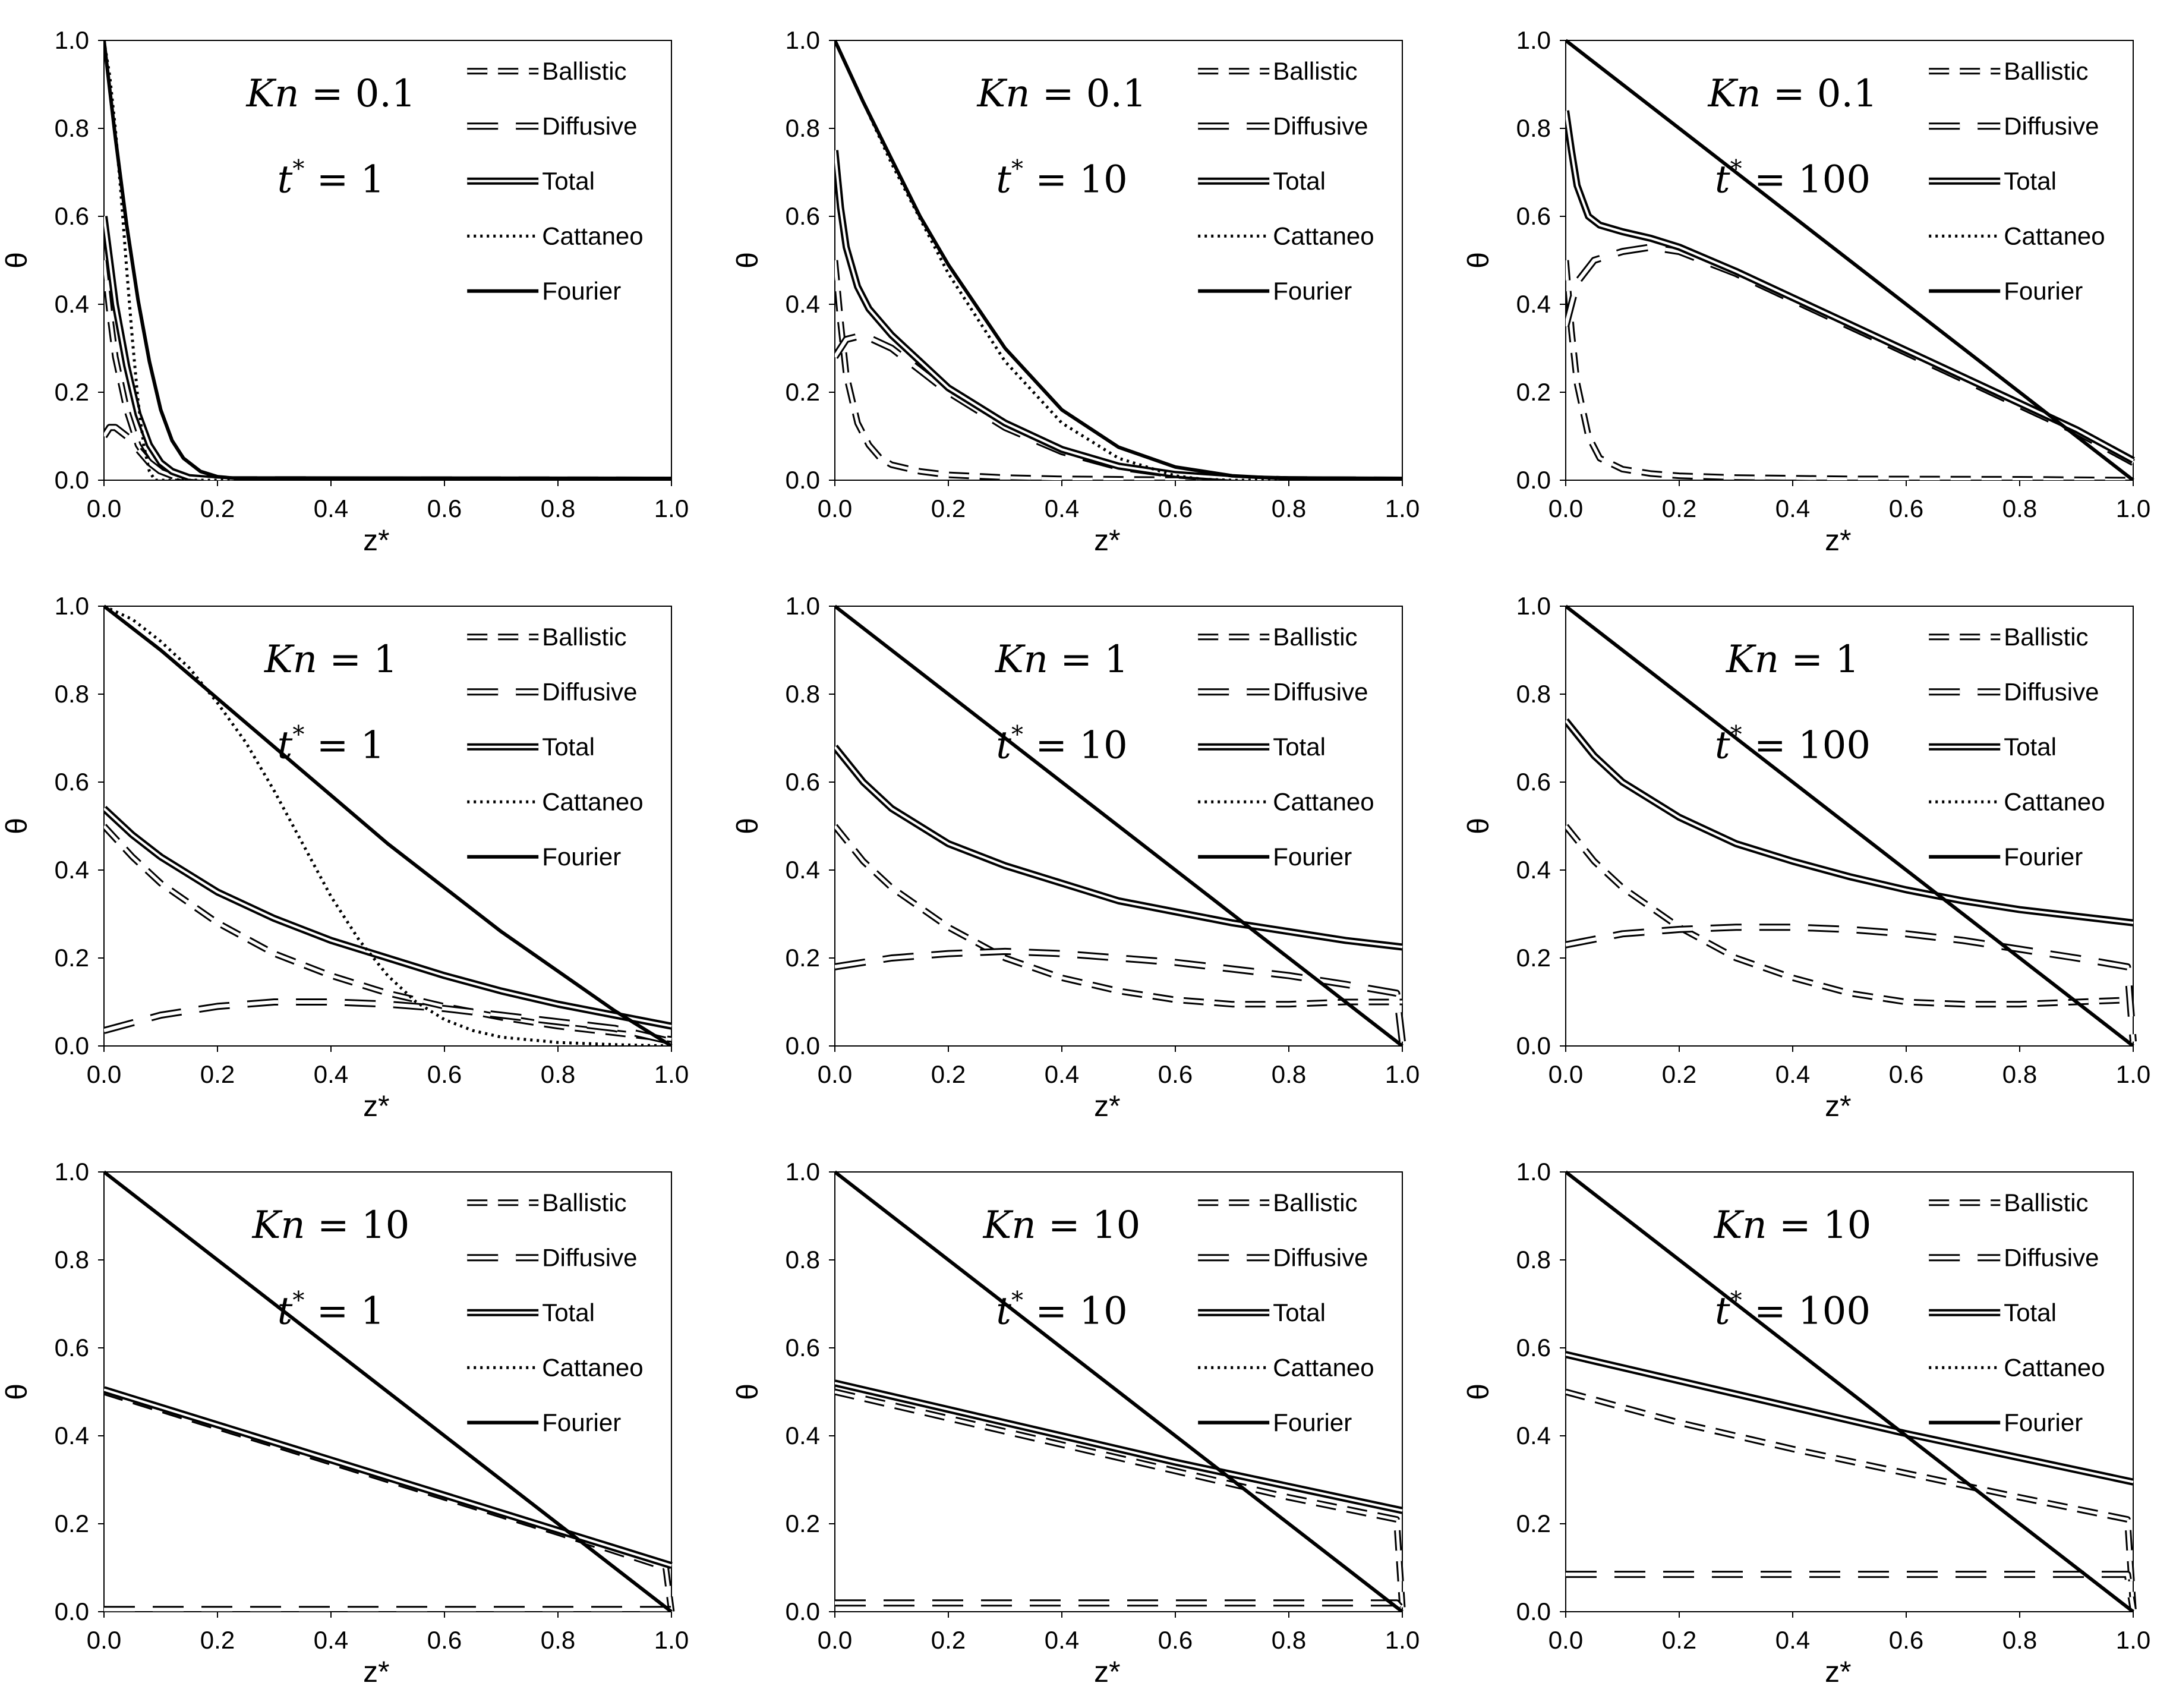  What do you see at coordinates (385, 1225) in the screenshot?
I see `annotation-kn-value: 10` at bounding box center [385, 1225].